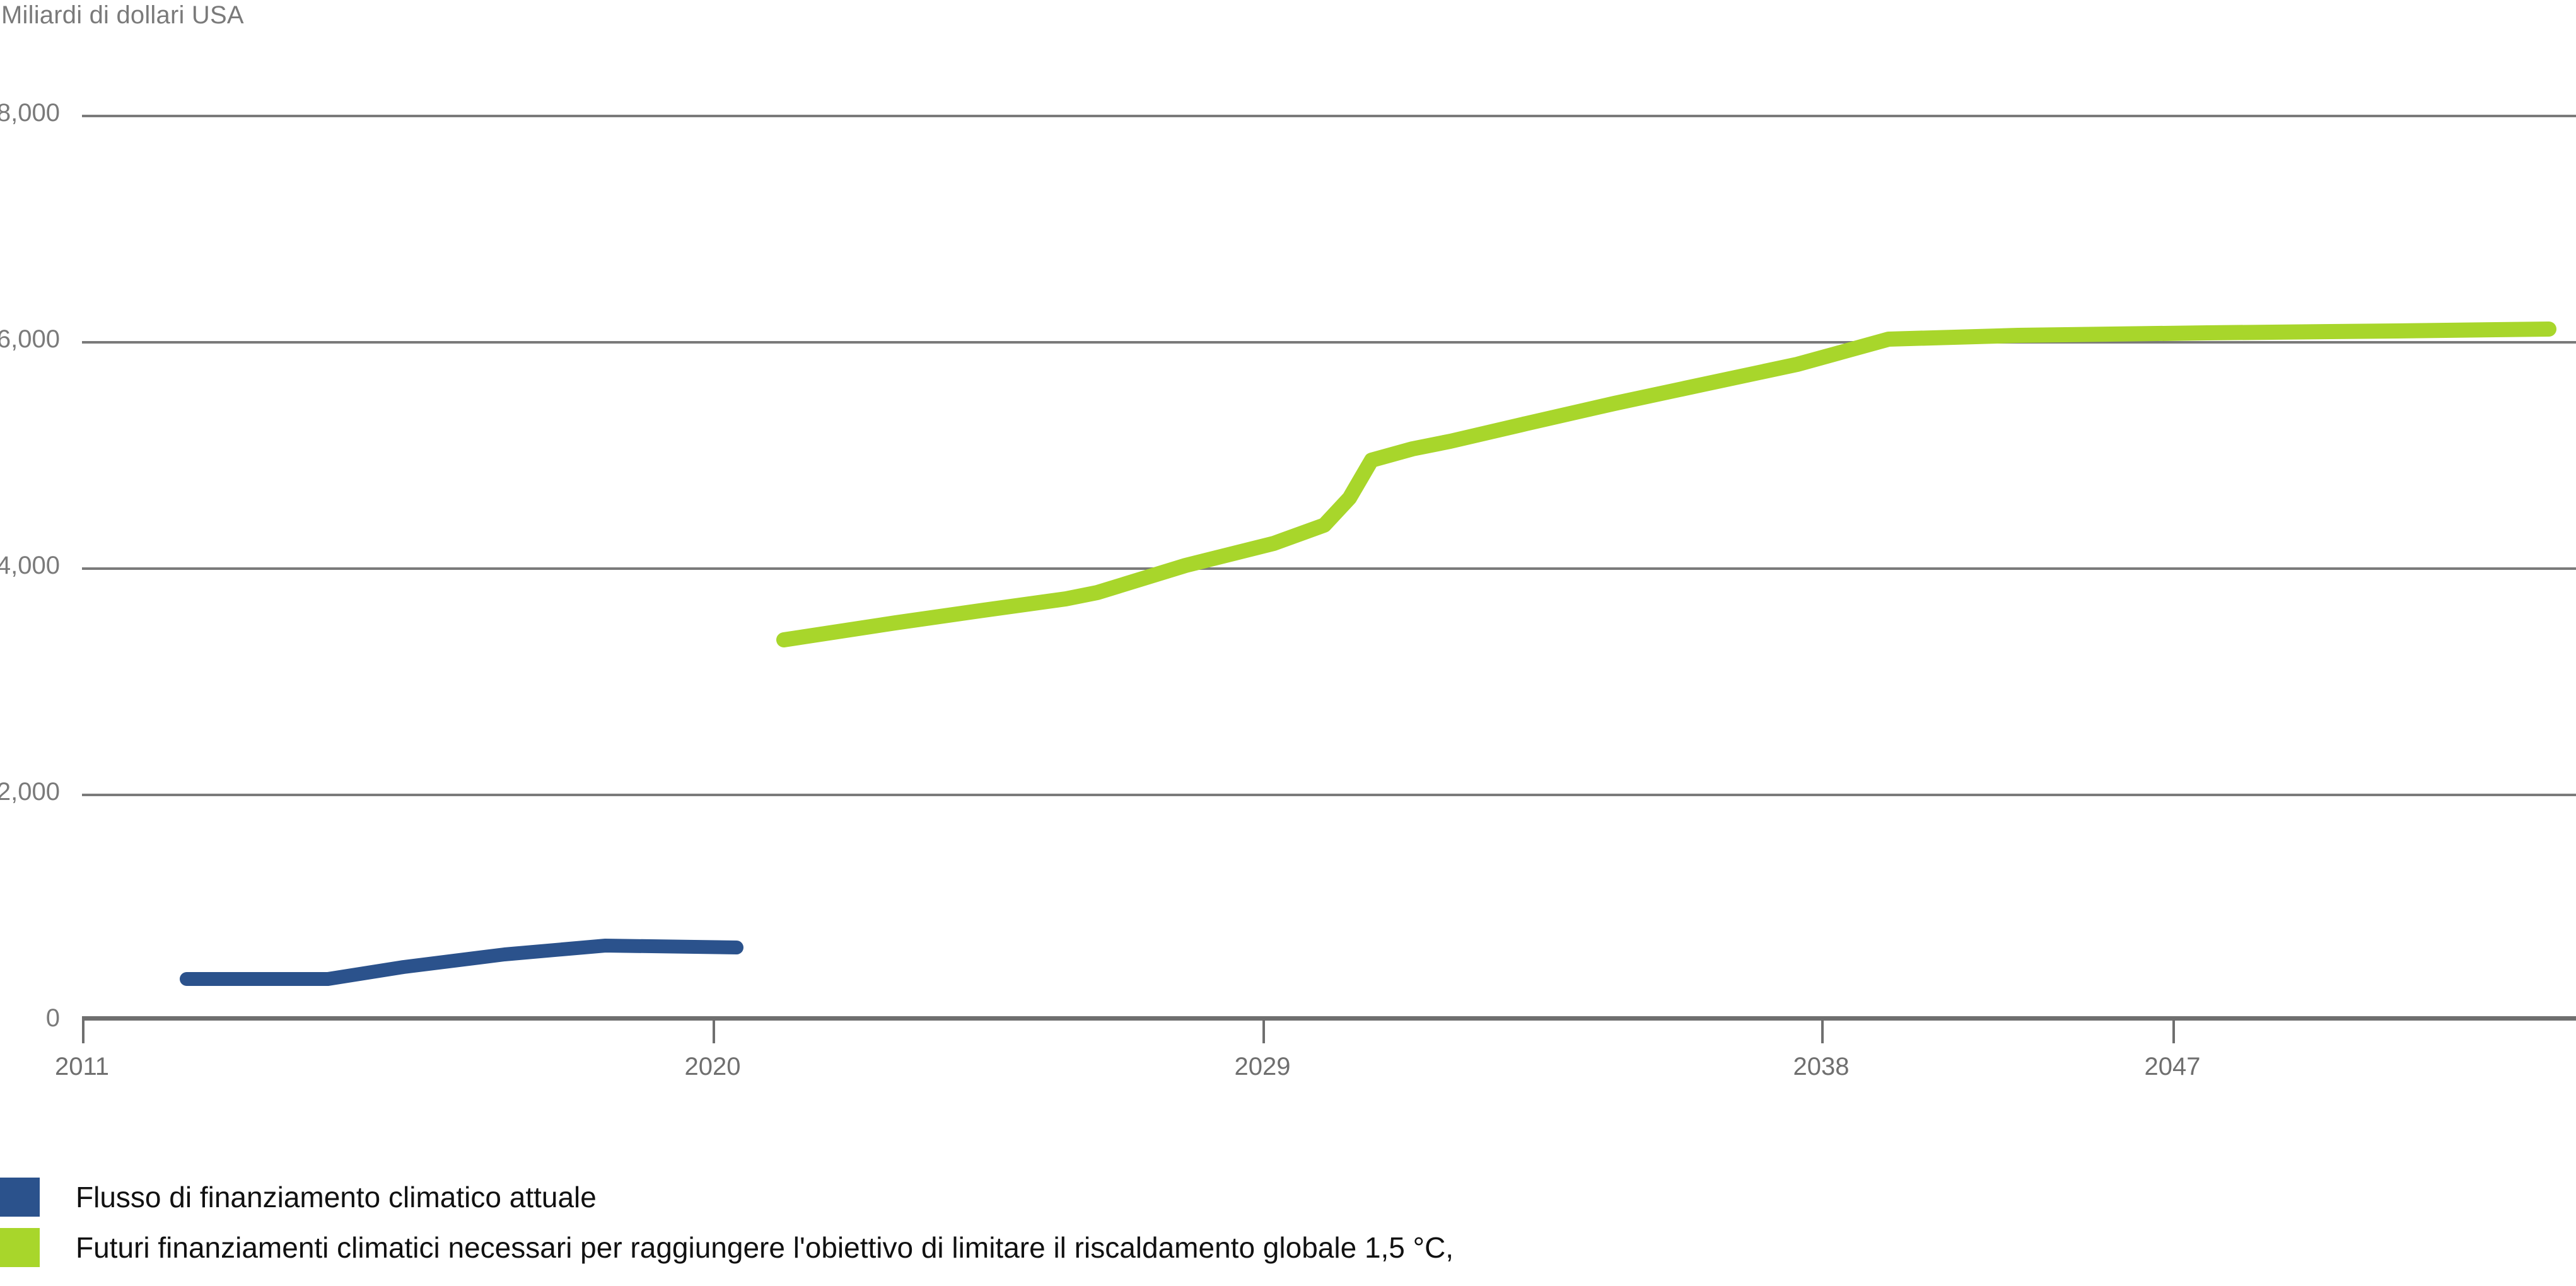  I want to click on y-tick-label-2000: 2,000, so click(30, 792).